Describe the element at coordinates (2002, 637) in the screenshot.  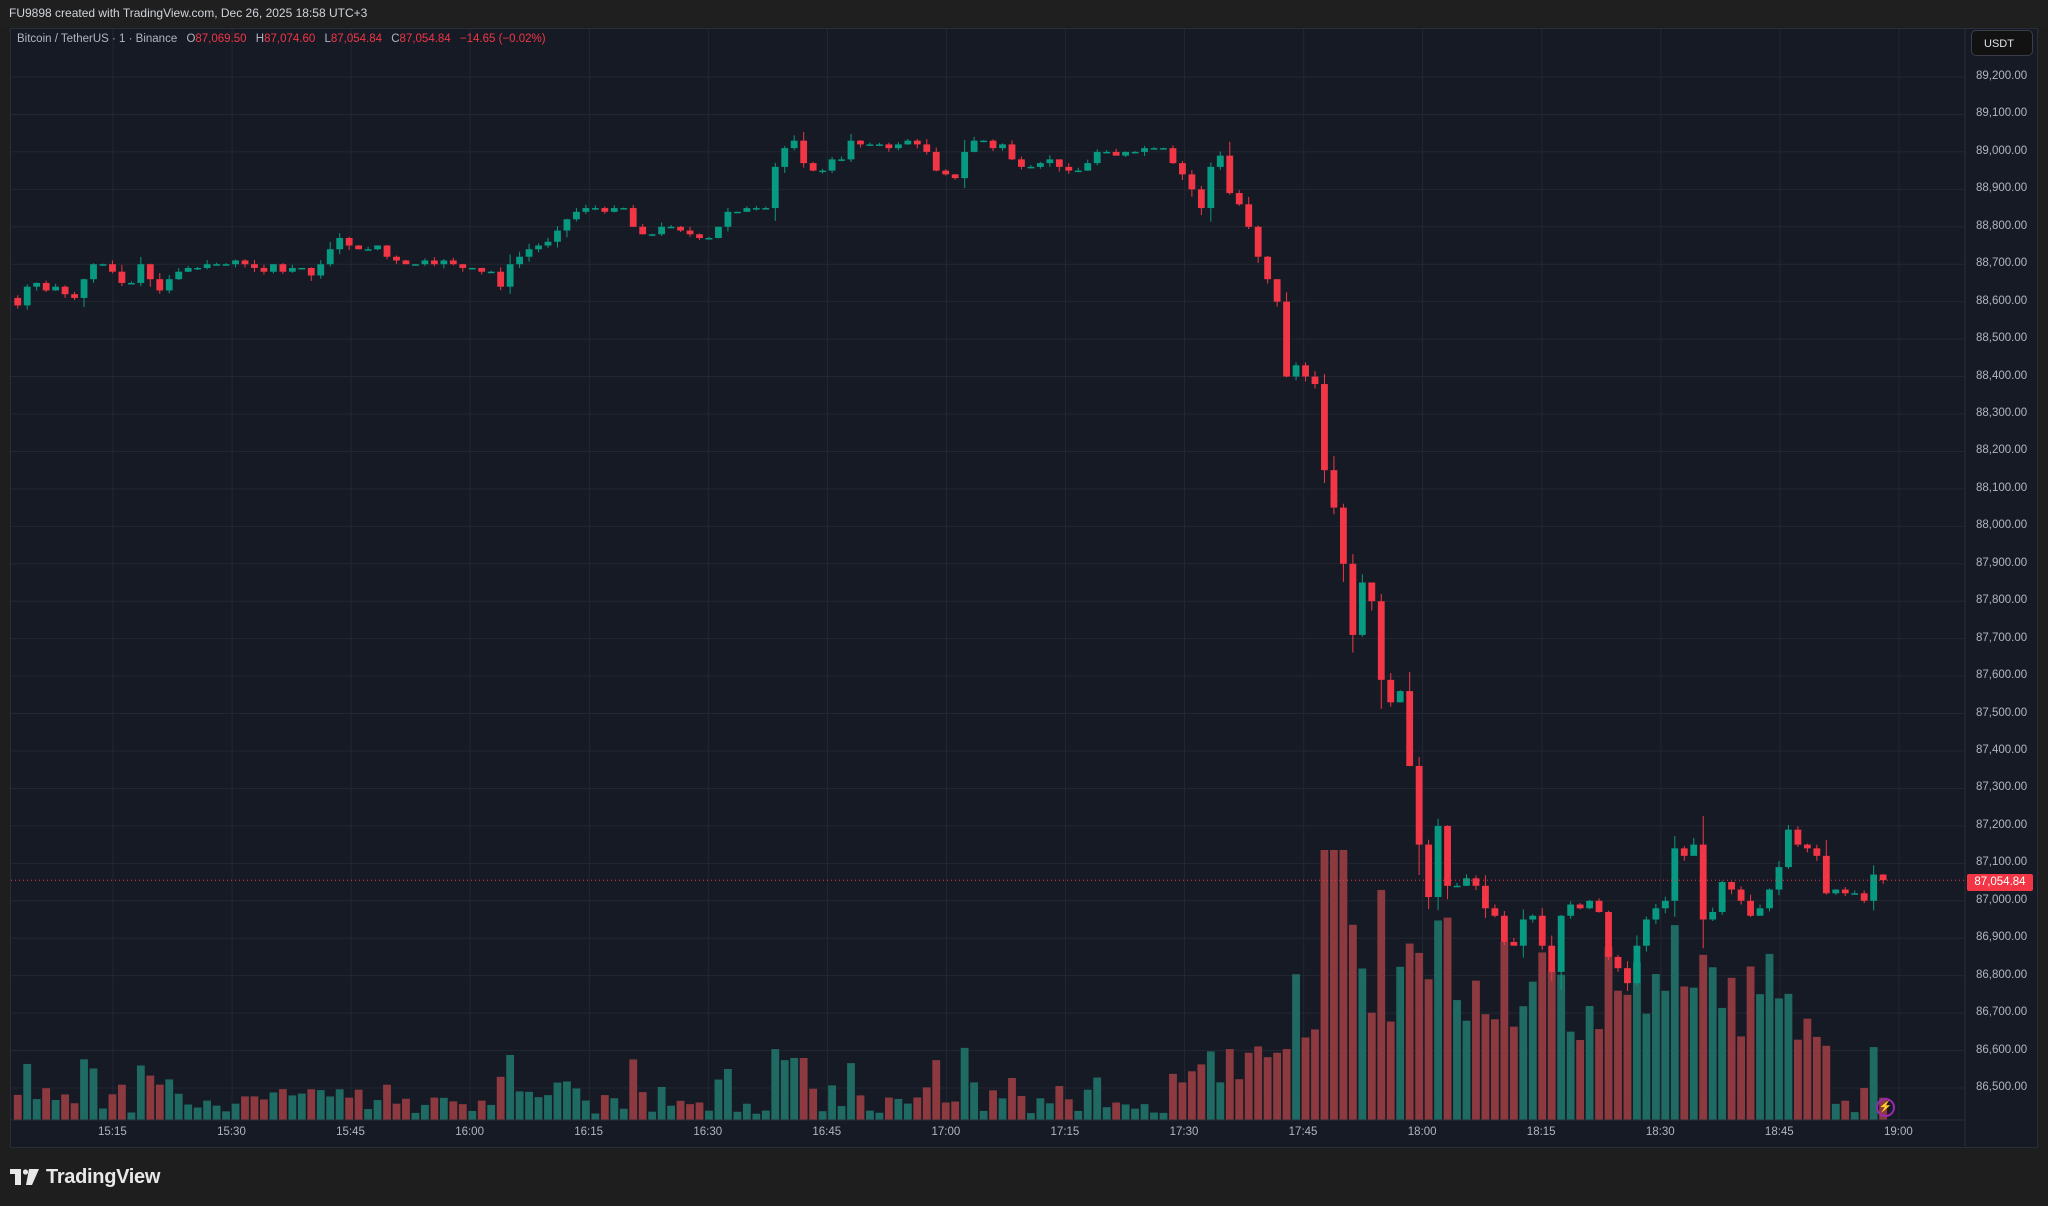
I see `price-axis-label: 87,700.00` at that location.